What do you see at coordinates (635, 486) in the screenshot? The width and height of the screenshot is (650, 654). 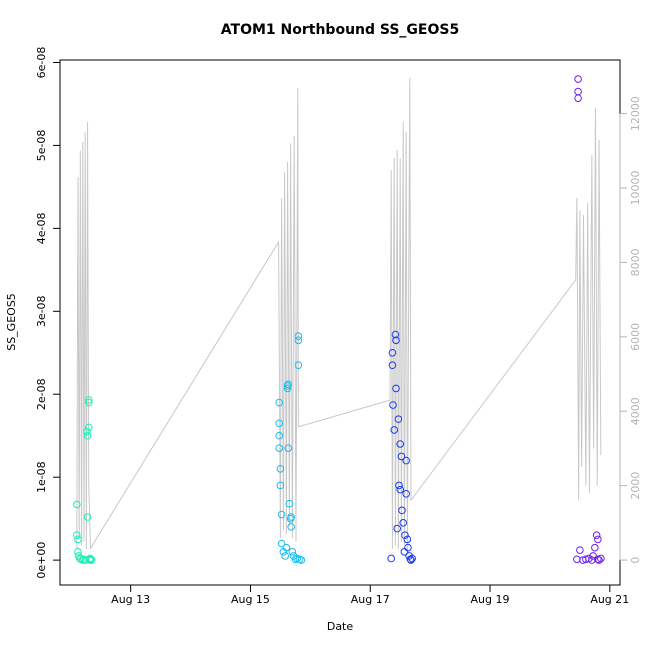 I see `y2-tick-label: 2000` at bounding box center [635, 486].